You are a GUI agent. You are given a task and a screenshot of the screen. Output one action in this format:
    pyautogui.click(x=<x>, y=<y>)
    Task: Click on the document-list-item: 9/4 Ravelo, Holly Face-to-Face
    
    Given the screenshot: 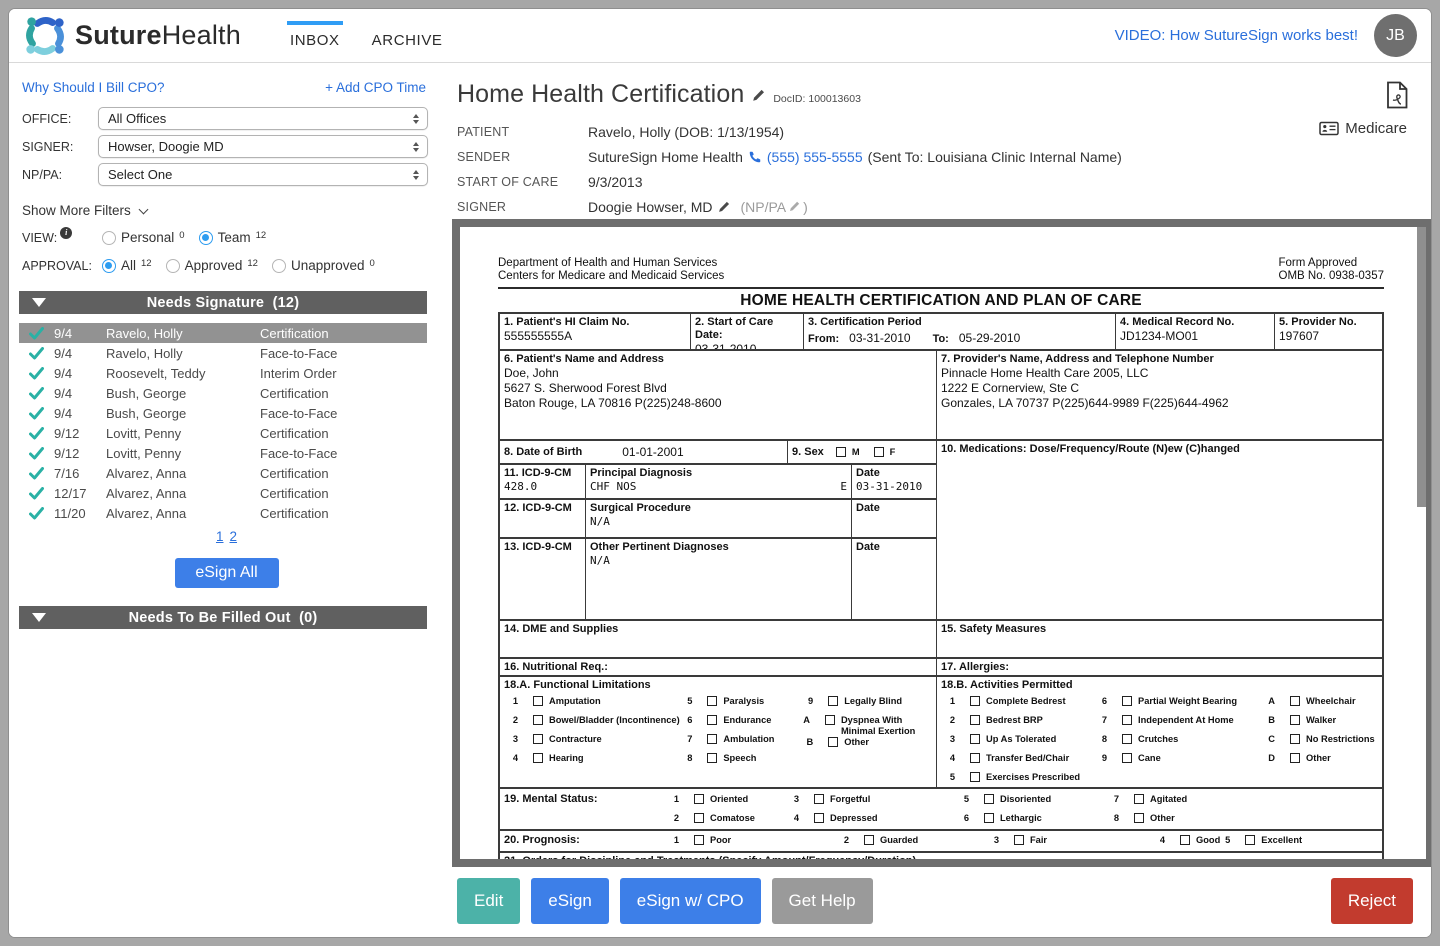 What is the action you would take?
    pyautogui.click(x=223, y=353)
    